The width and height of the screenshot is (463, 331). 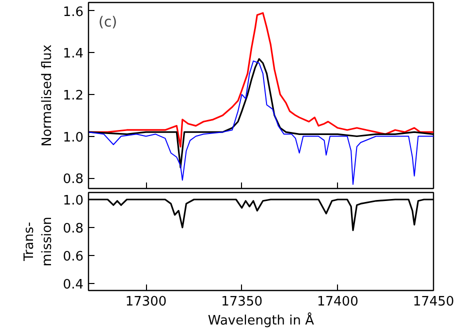 I want to click on x-axis-title: Wavelength in Å, so click(x=261, y=320).